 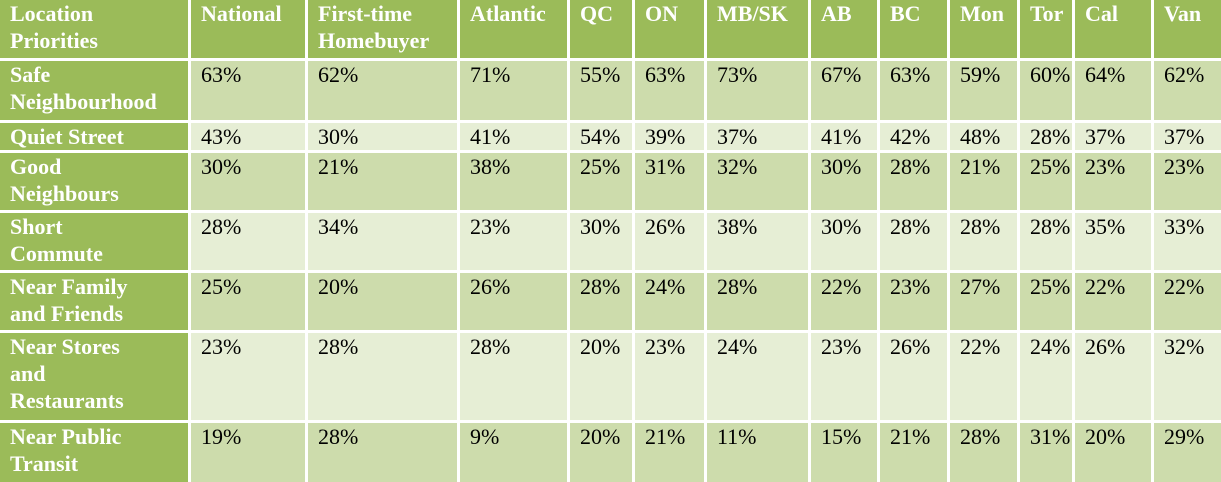 I want to click on column-header: Location Priorities, so click(x=94, y=29).